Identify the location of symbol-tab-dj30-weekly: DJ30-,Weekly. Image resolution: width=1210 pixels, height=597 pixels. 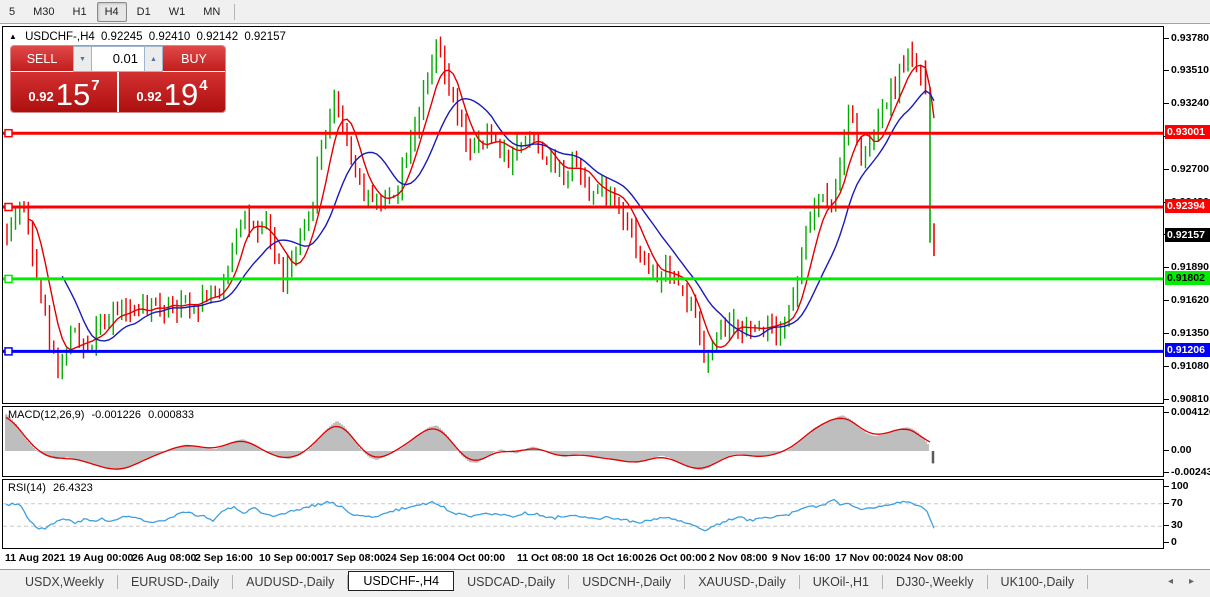
(934, 581).